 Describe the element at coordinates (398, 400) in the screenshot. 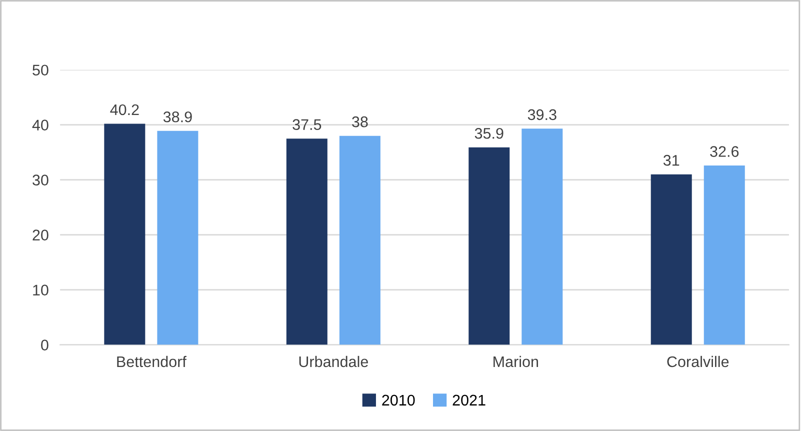

I see `legend-label: 2010` at that location.